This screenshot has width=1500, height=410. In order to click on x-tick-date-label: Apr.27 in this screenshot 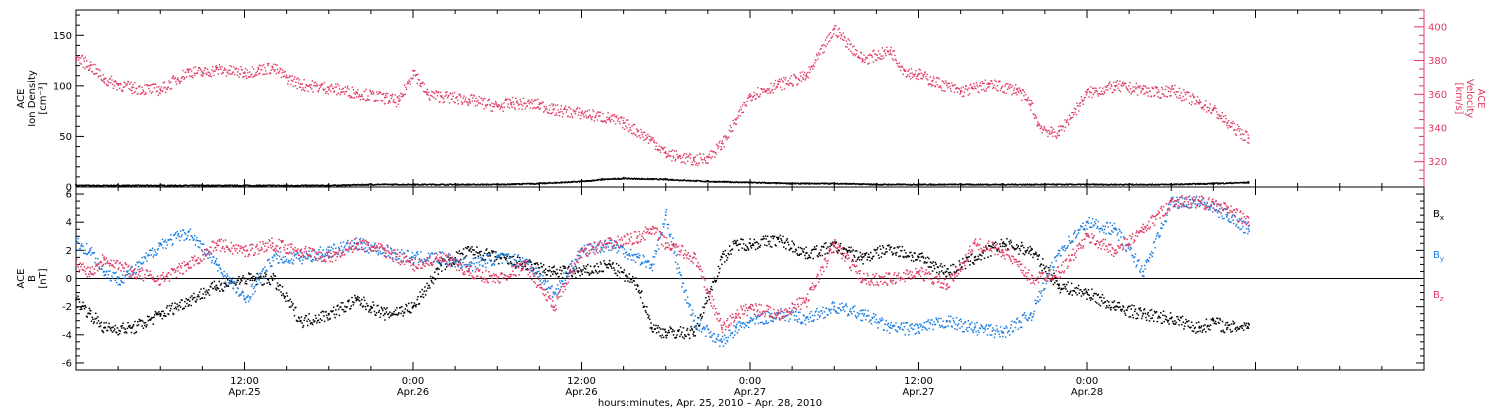, I will do `click(918, 392)`.